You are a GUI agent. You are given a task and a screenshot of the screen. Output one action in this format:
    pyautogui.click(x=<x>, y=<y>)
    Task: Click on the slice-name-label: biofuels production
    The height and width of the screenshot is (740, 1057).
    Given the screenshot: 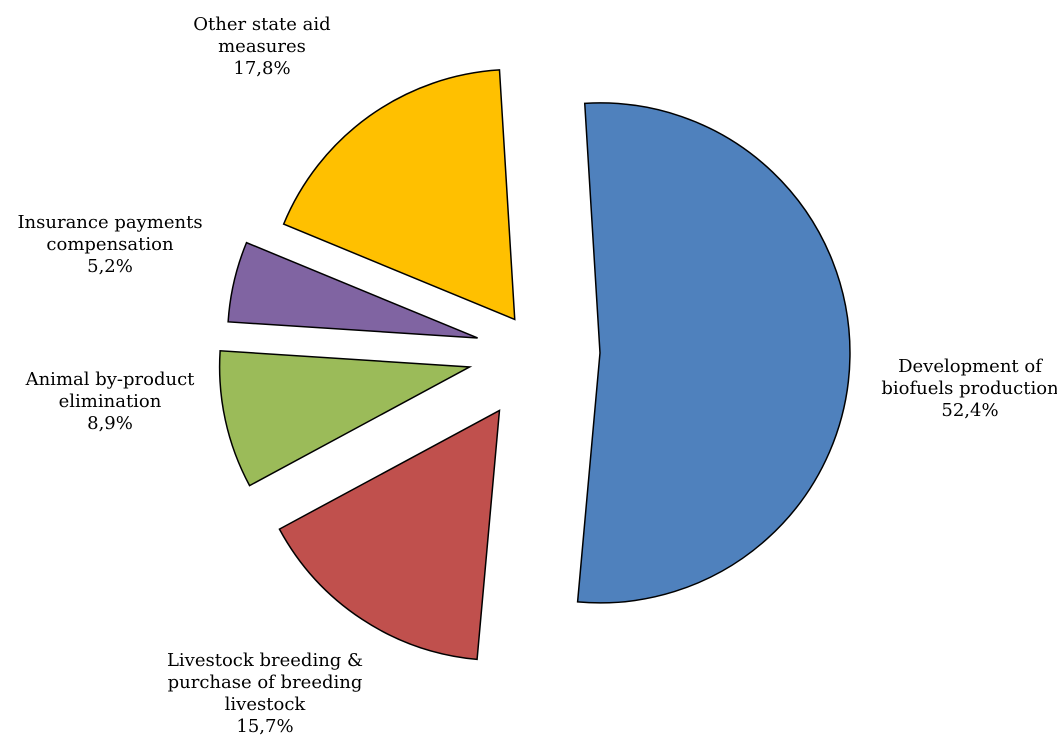 What is the action you would take?
    pyautogui.click(x=969, y=388)
    